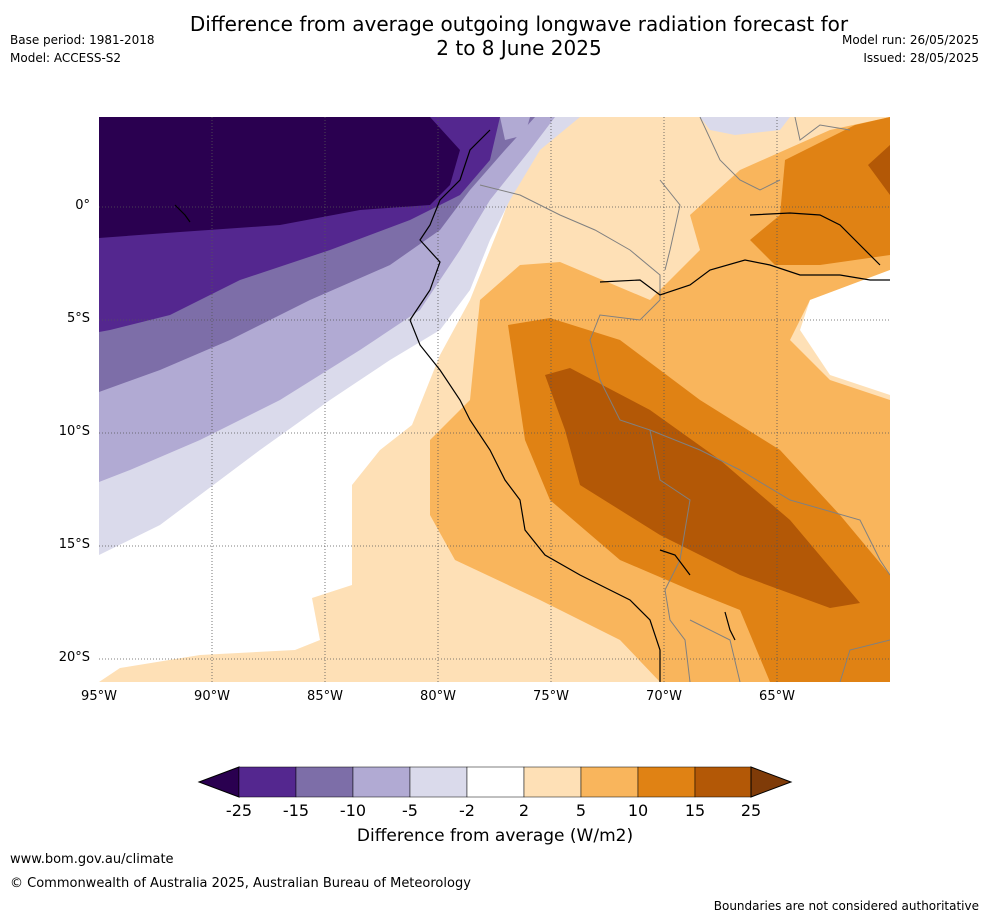 The image size is (988, 919). What do you see at coordinates (495, 836) in the screenshot?
I see `colorbar-label: Difference from average (W/m2)` at bounding box center [495, 836].